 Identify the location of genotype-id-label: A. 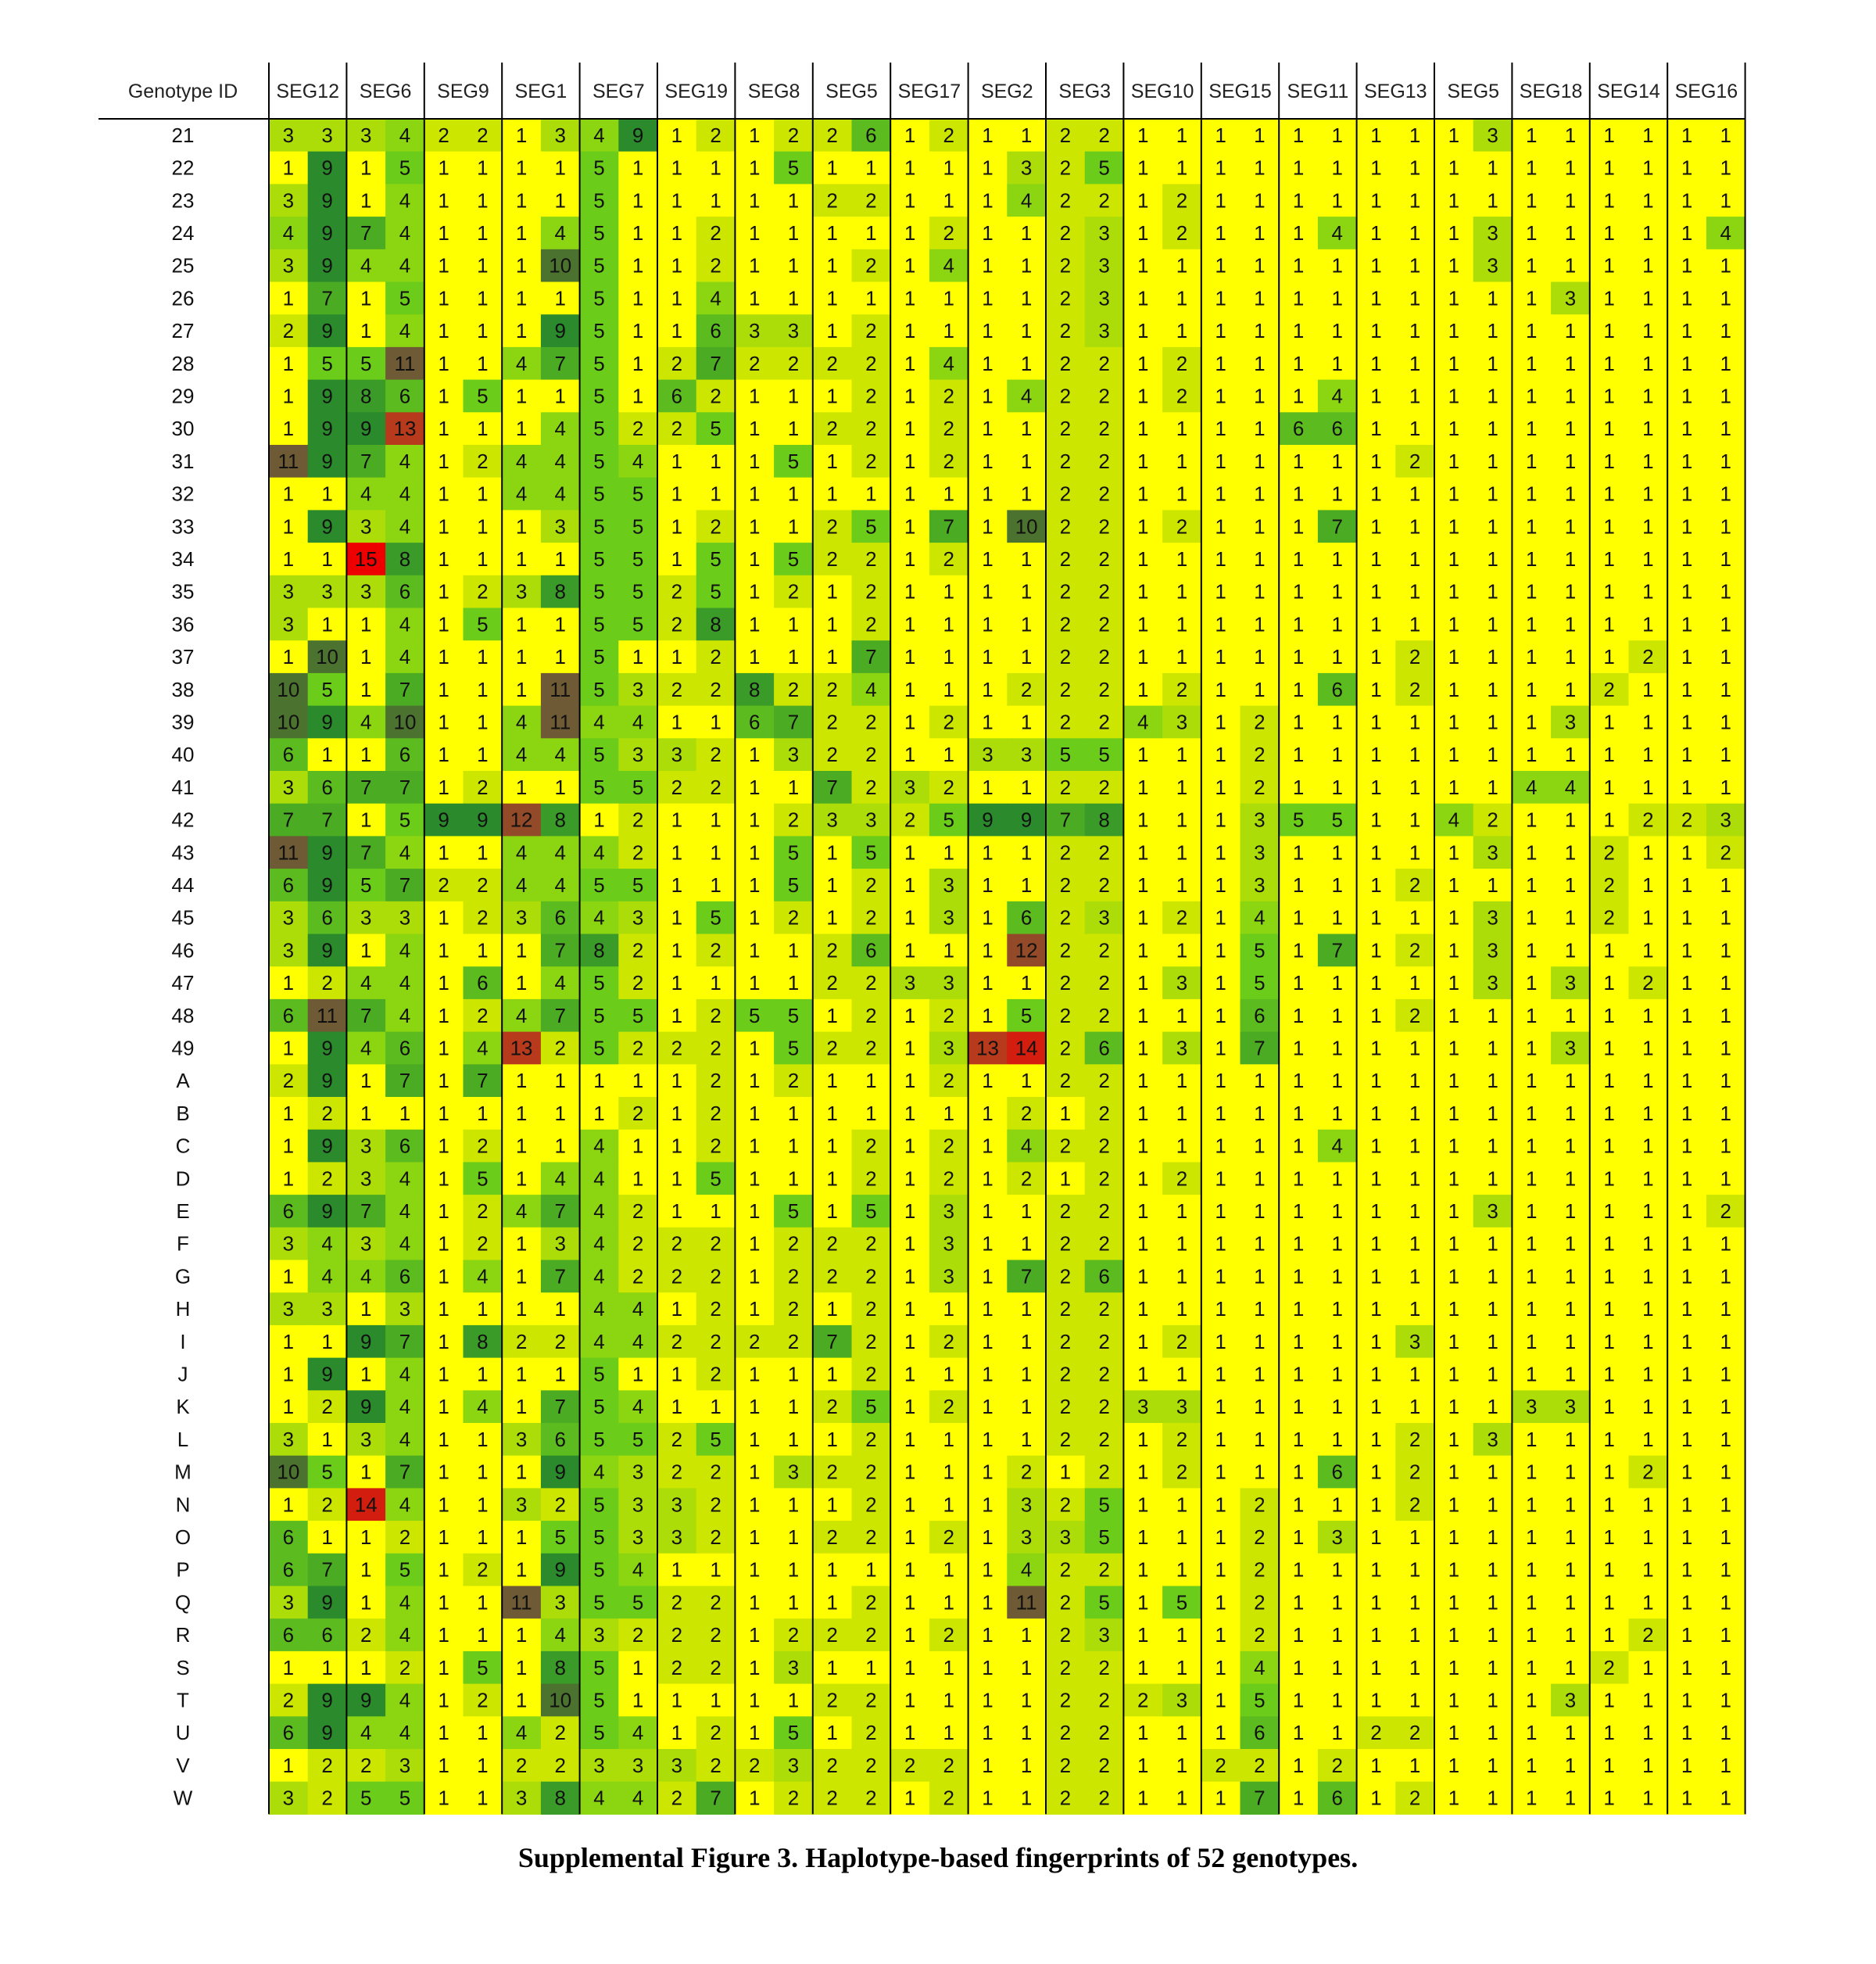
(183, 1081).